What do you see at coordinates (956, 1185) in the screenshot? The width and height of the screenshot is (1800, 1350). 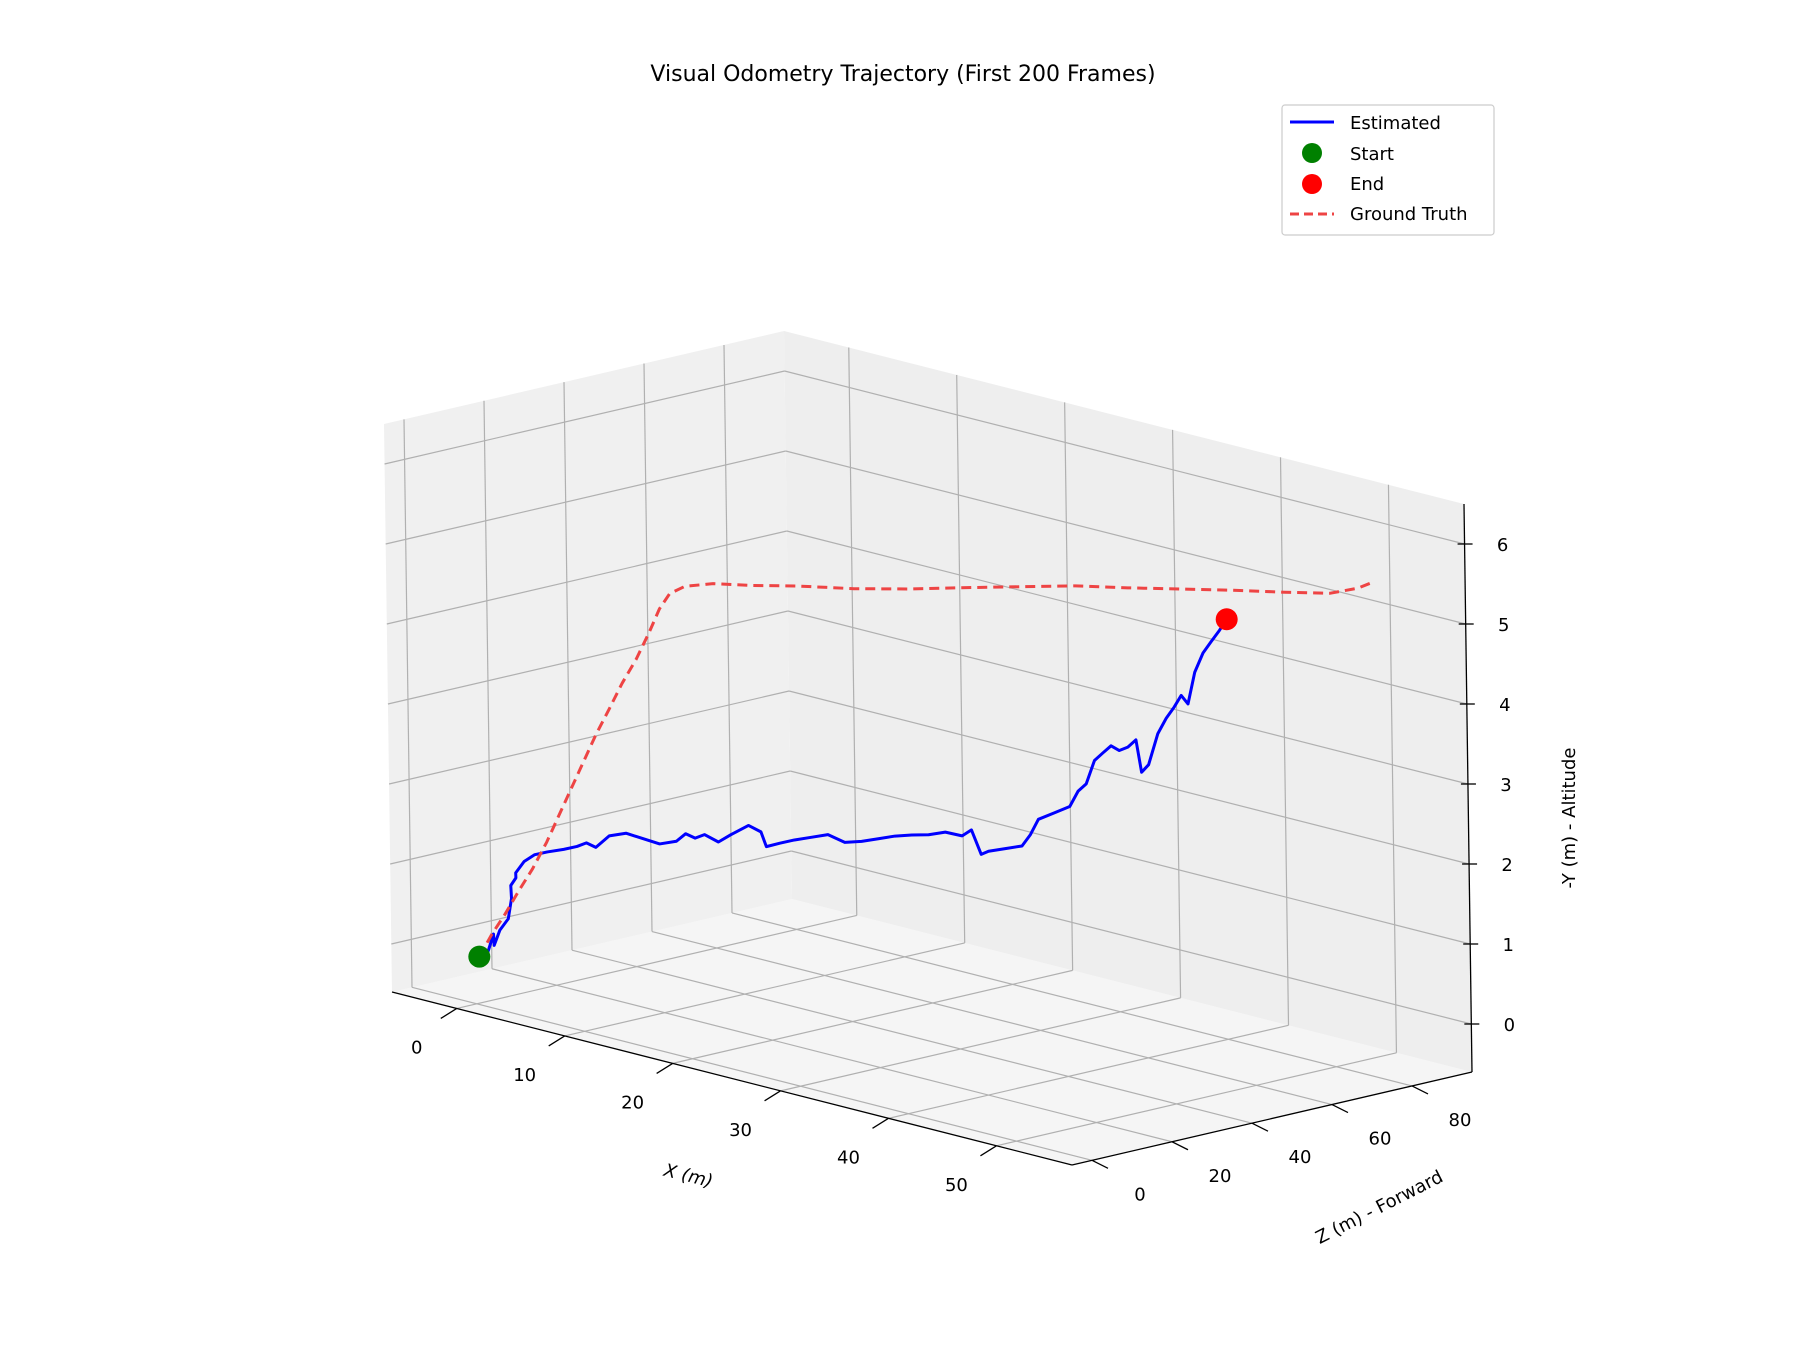 I see `x-tick-label: 50` at bounding box center [956, 1185].